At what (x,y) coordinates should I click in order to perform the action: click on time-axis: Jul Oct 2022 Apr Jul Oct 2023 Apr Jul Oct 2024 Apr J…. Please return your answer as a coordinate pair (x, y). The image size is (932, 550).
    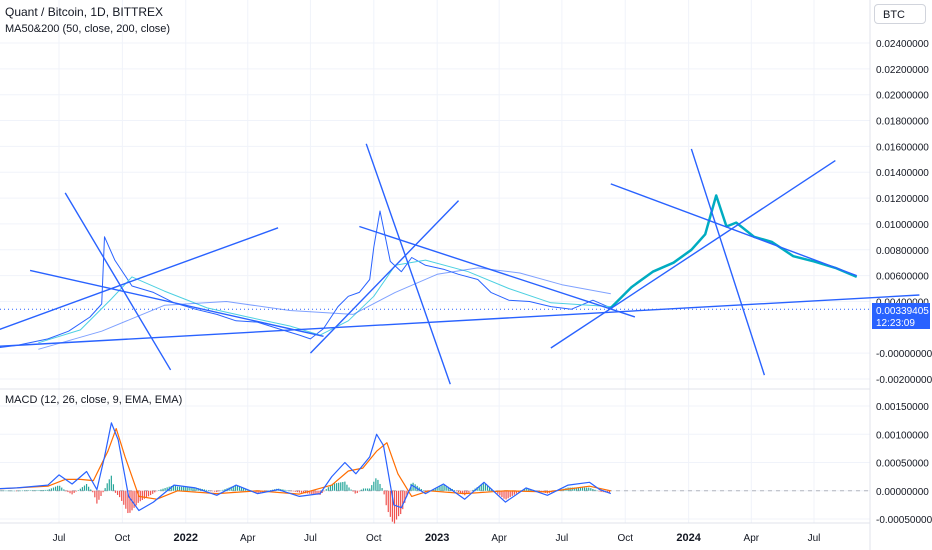
    Looking at the image, I should click on (437, 538).